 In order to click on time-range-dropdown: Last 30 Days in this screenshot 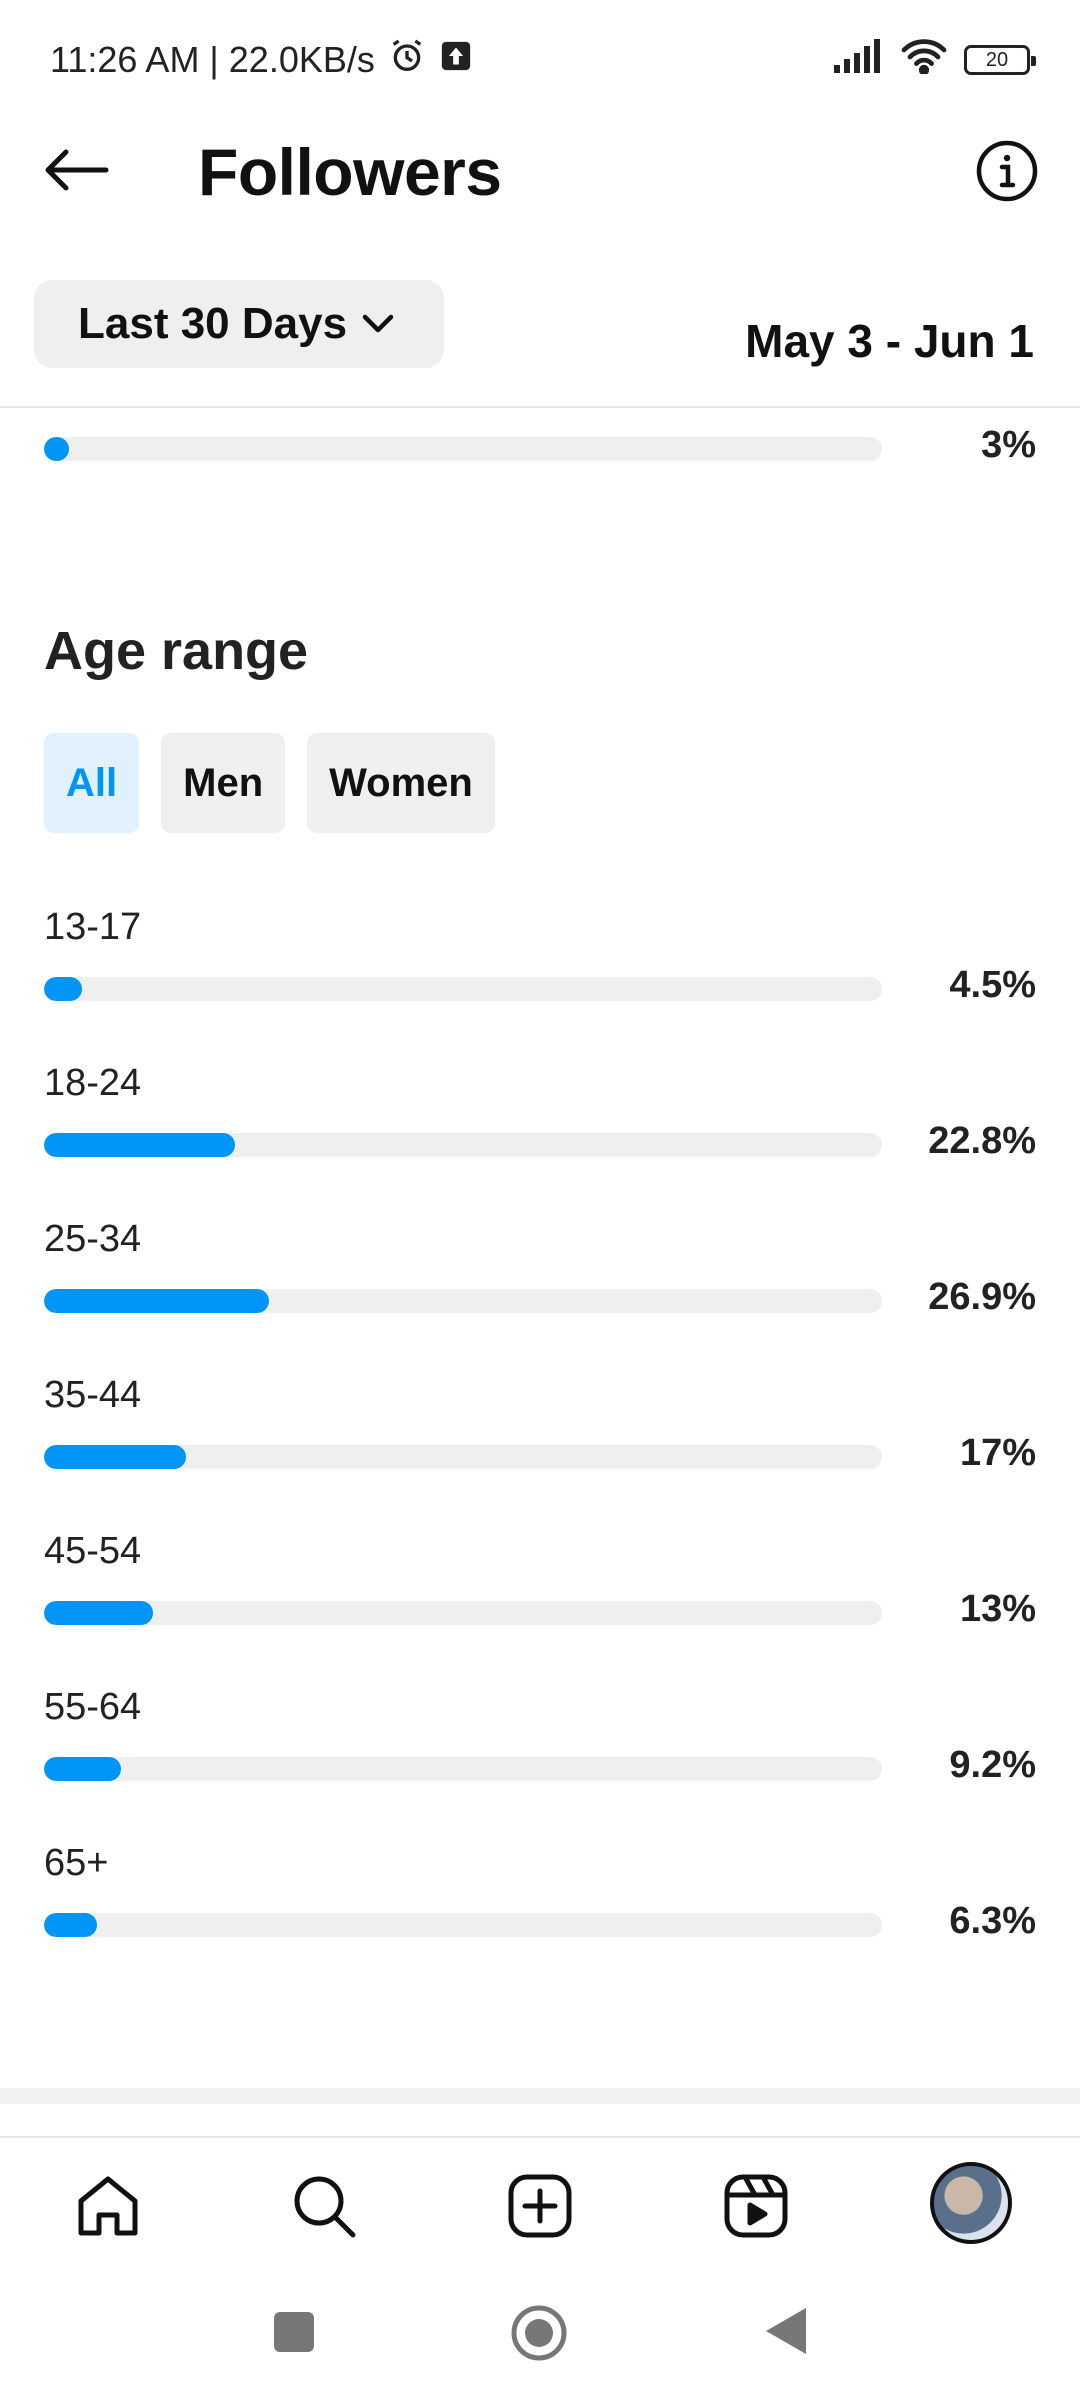, I will do `click(239, 324)`.